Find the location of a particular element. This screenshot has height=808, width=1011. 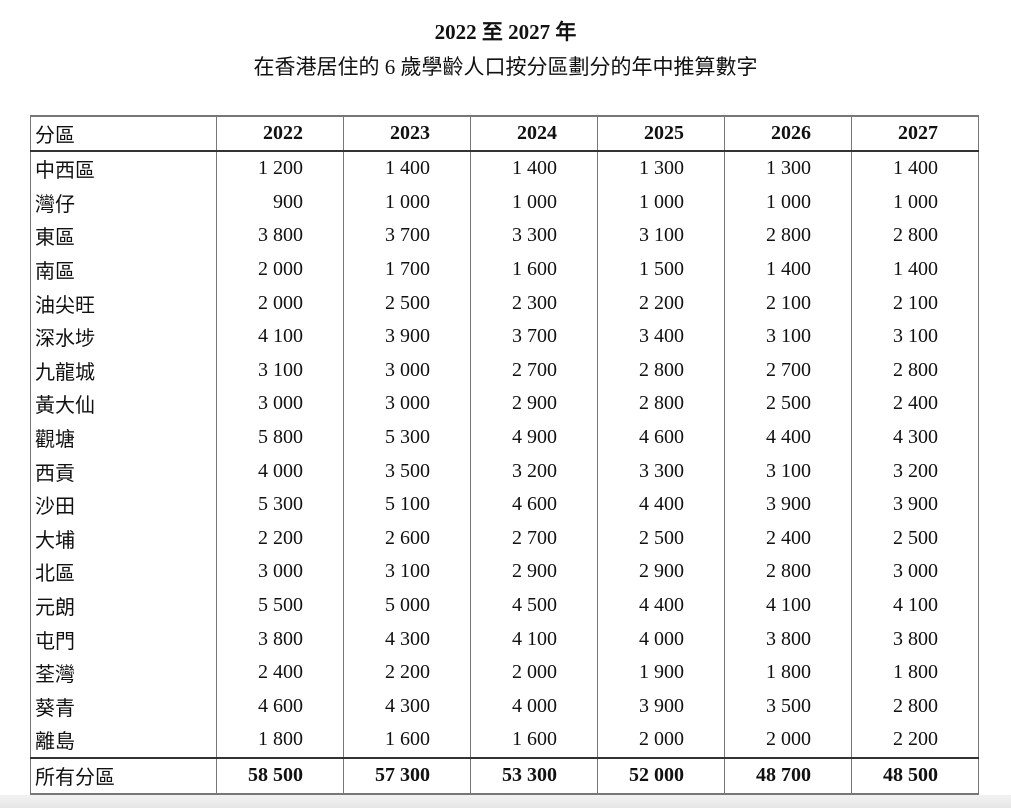

population-value-cell: 4 000 is located at coordinates (661, 639).